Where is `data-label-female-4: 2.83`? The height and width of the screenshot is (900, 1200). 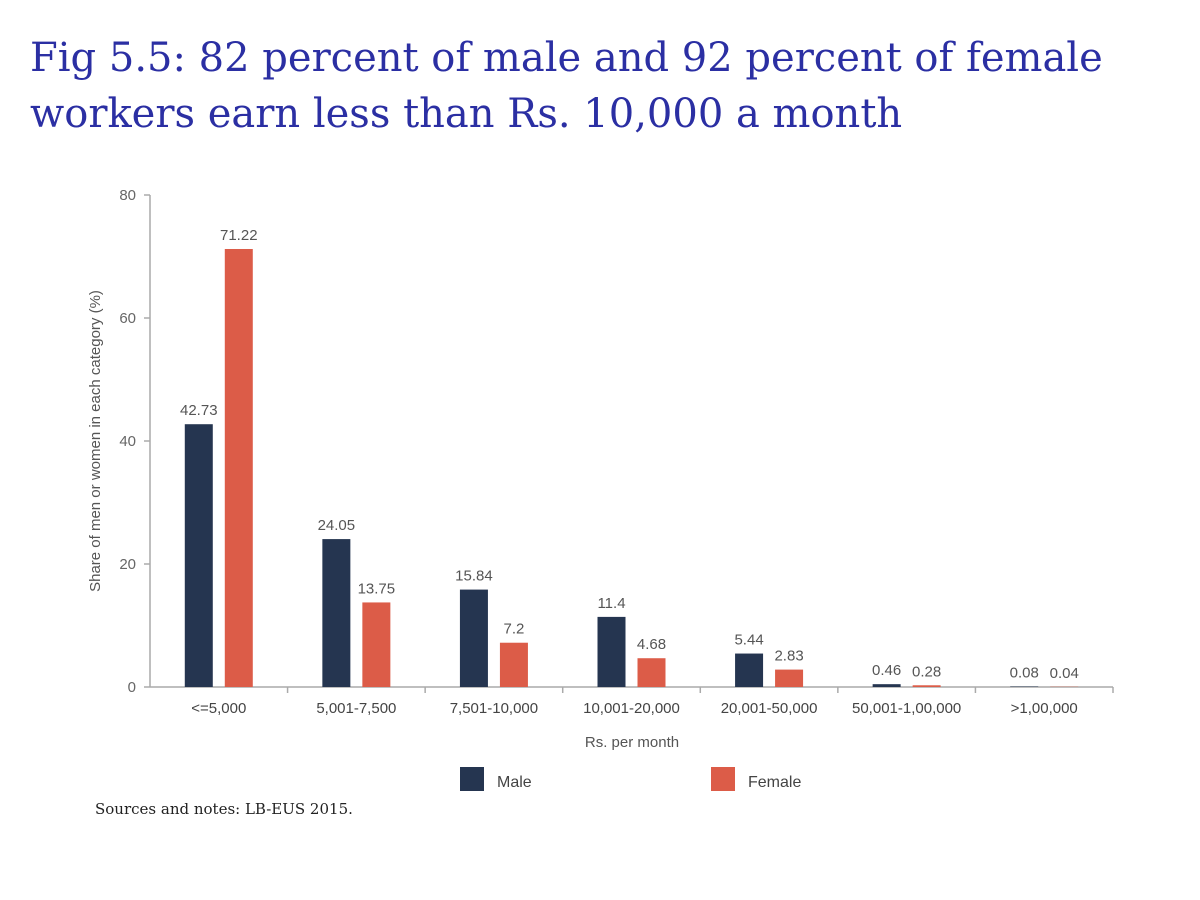 data-label-female-4: 2.83 is located at coordinates (788, 656).